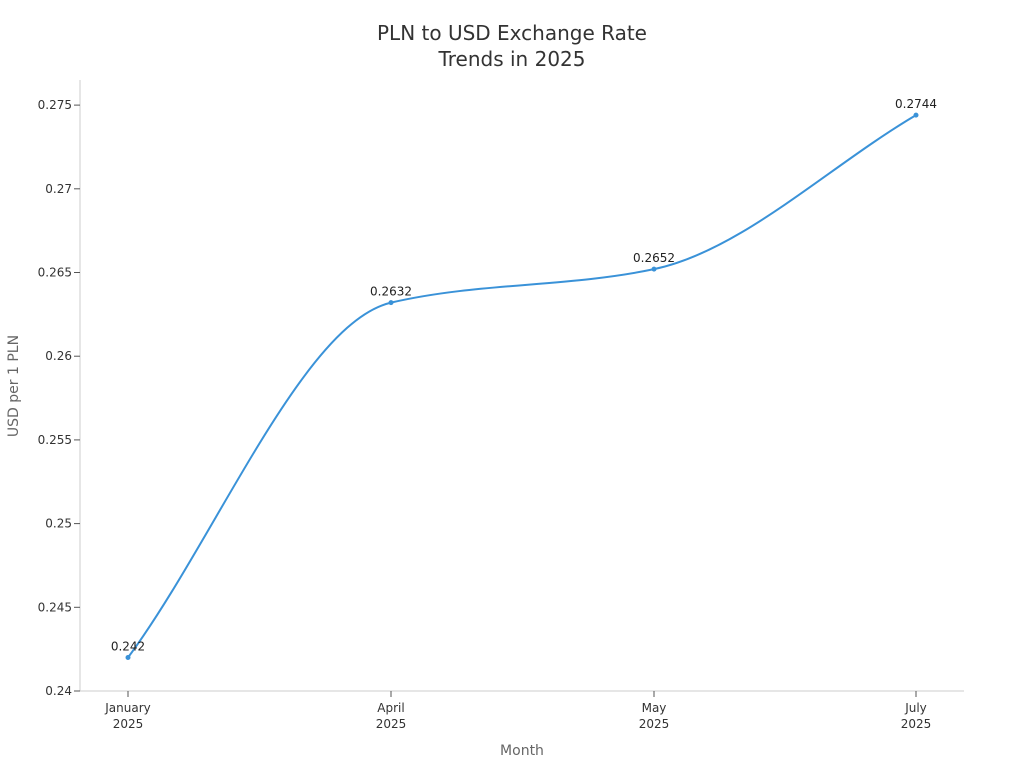 This screenshot has height=768, width=1024. What do you see at coordinates (654, 708) in the screenshot?
I see `x-tick-label: May` at bounding box center [654, 708].